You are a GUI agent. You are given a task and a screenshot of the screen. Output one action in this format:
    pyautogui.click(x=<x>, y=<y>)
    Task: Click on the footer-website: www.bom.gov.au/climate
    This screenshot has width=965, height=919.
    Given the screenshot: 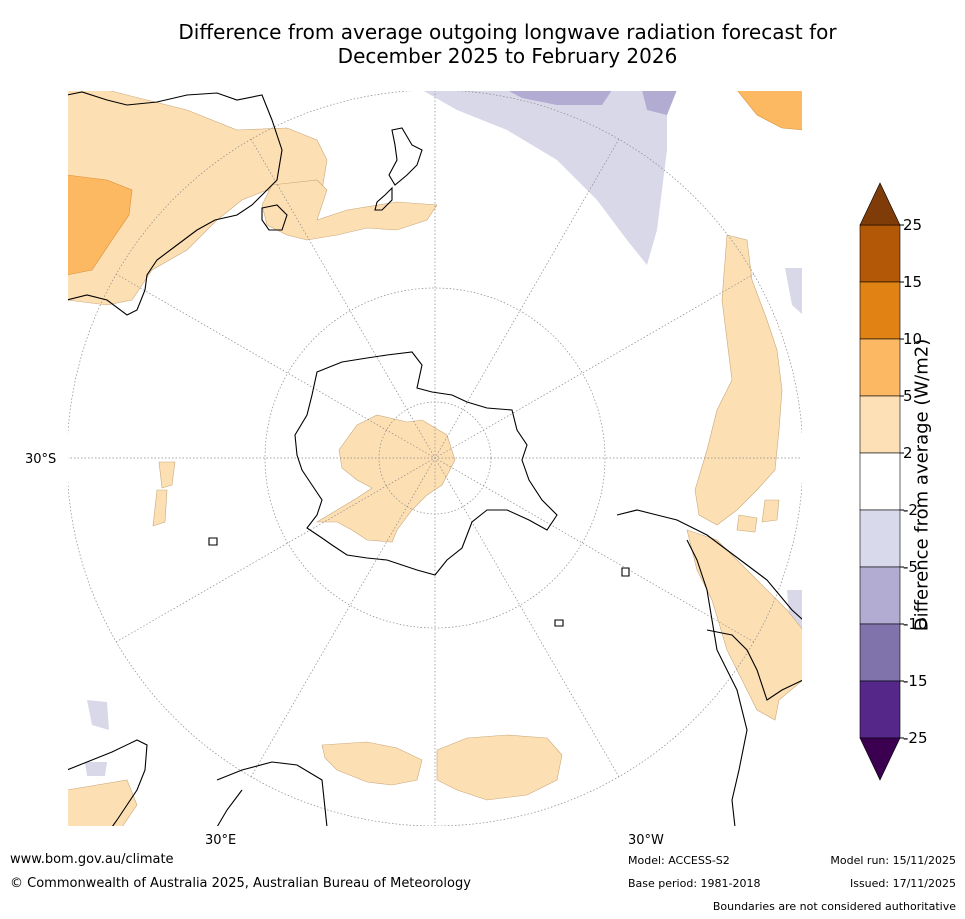 What is the action you would take?
    pyautogui.click(x=92, y=859)
    